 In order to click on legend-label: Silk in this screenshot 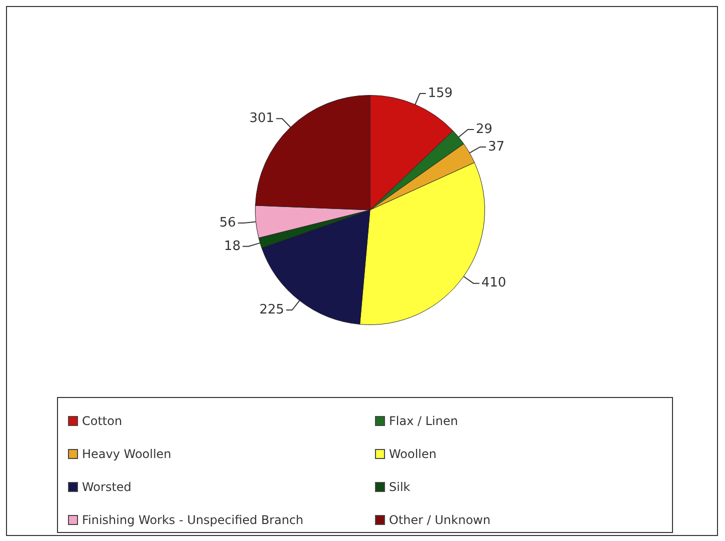, I will do `click(399, 487)`.